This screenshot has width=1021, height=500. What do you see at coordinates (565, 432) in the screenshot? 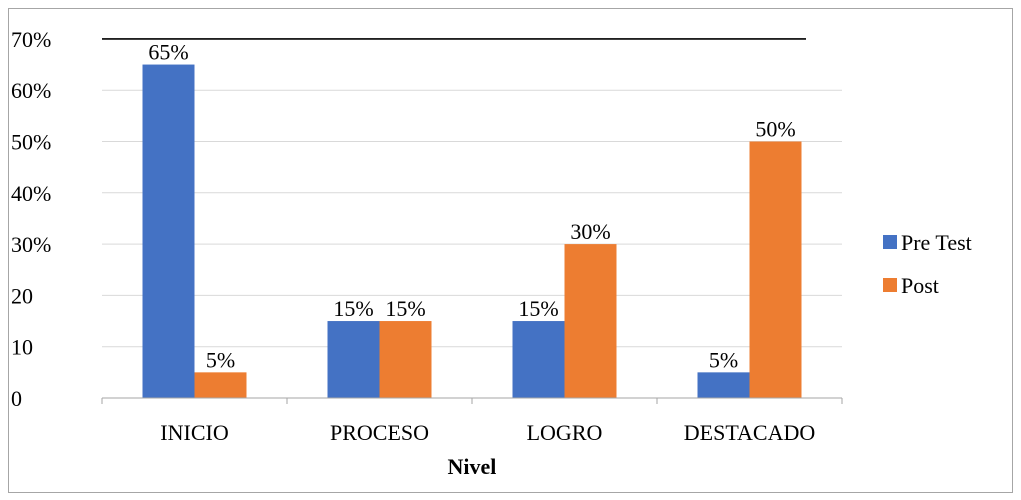
I see `x-tick-label: LOGRO` at bounding box center [565, 432].